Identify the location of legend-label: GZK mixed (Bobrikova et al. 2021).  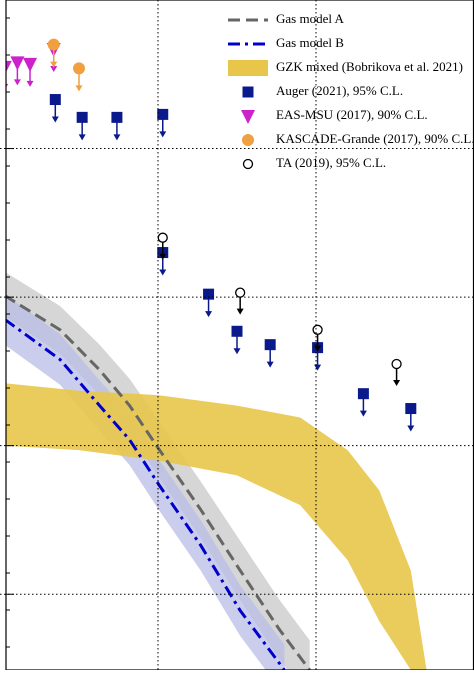
(369, 66).